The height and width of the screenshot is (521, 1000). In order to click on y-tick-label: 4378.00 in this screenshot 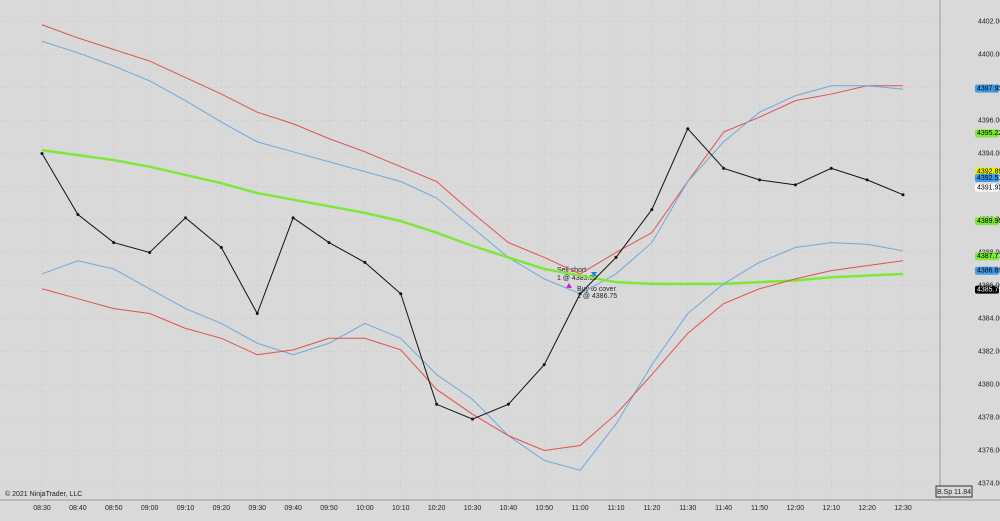, I will do `click(989, 417)`.